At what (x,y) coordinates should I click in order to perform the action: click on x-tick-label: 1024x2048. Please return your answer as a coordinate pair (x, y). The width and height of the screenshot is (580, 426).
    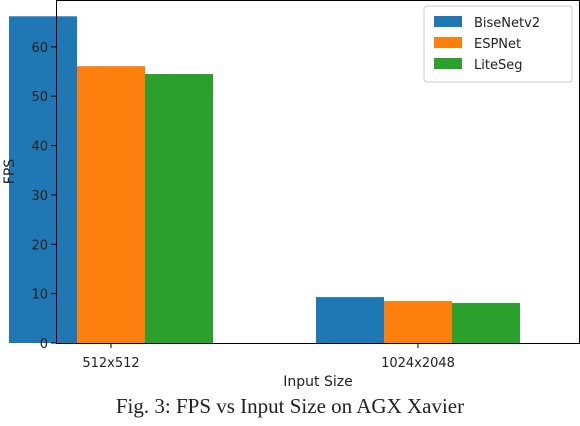
    Looking at the image, I should click on (418, 363).